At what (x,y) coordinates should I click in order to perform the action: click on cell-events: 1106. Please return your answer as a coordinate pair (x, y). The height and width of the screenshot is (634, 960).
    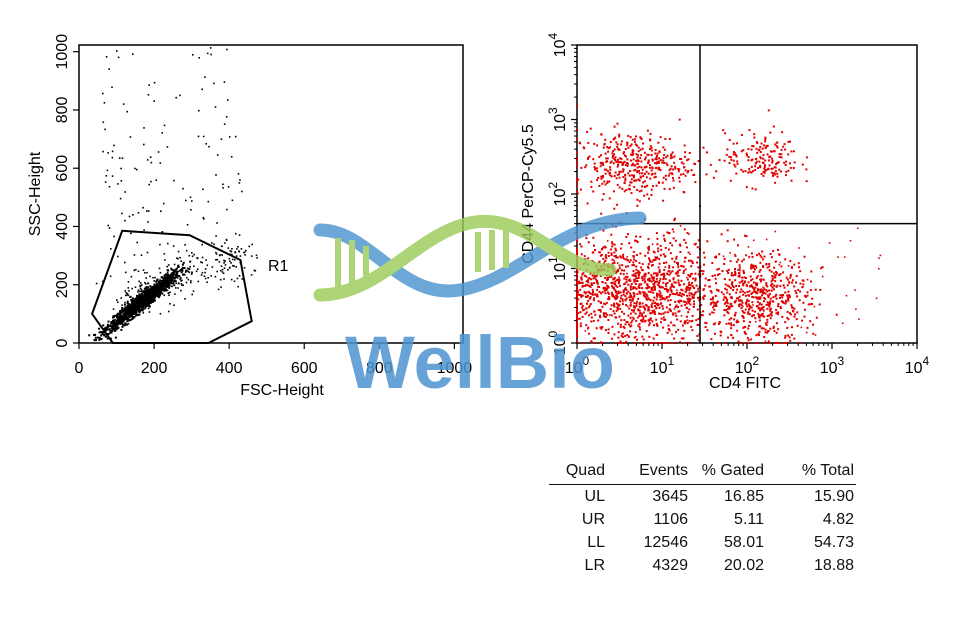
    Looking at the image, I should click on (670, 519).